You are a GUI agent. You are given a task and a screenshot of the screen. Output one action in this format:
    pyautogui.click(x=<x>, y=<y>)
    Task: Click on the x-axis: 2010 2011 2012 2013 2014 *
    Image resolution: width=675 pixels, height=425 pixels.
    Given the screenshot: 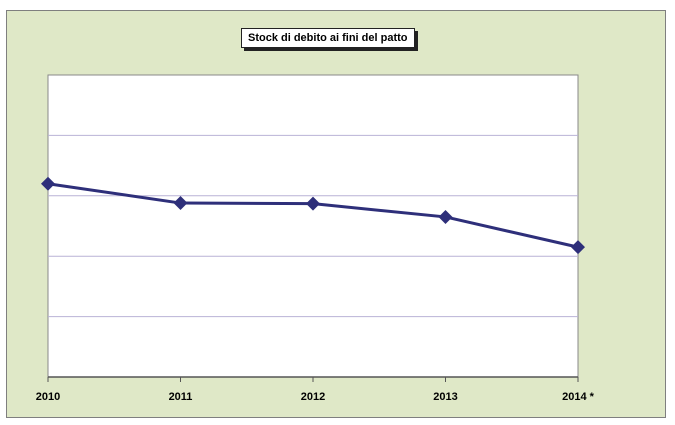 What is the action you would take?
    pyautogui.click(x=315, y=389)
    